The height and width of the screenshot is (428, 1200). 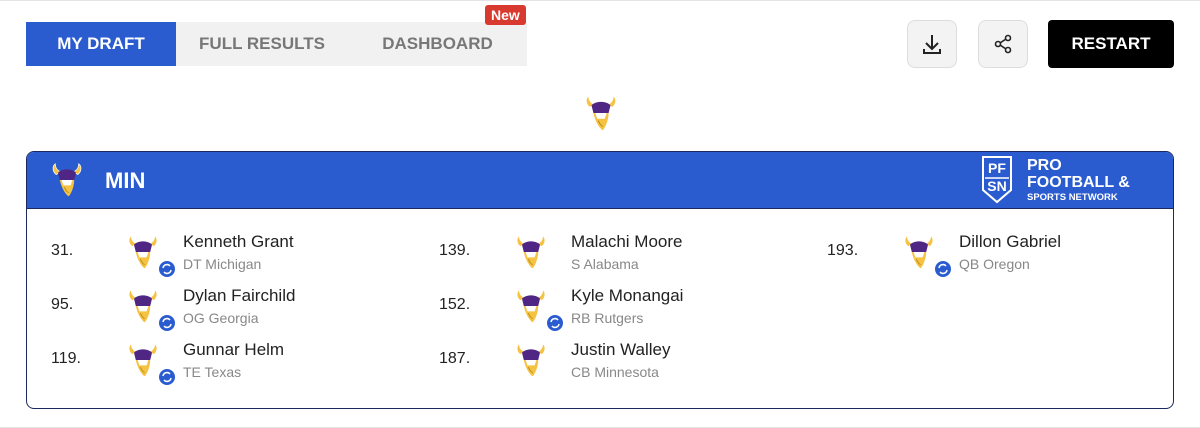 I want to click on logo-text: PRO, so click(x=1044, y=165).